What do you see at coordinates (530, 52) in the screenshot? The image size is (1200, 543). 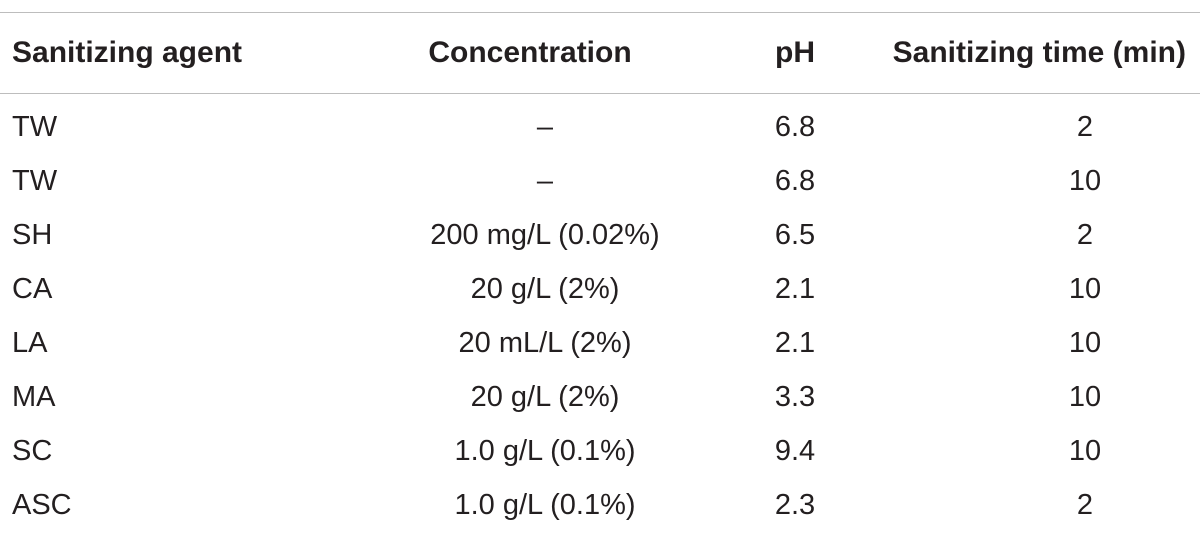 I see `header-concentration: Concentration` at bounding box center [530, 52].